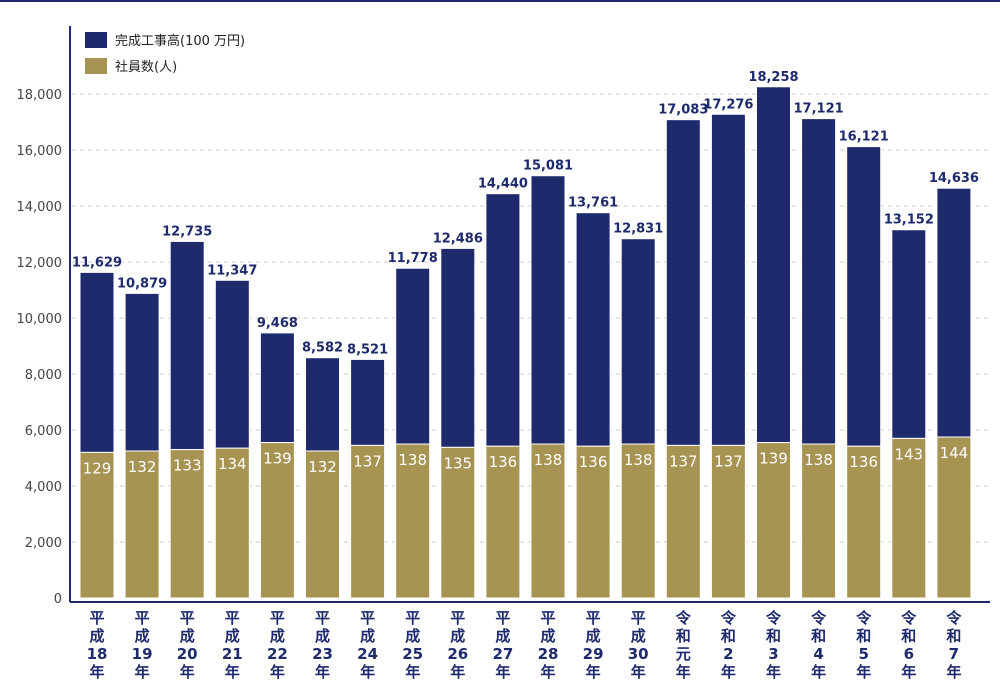 The width and height of the screenshot is (1000, 691). I want to click on value-label-employees: 143, so click(908, 454).